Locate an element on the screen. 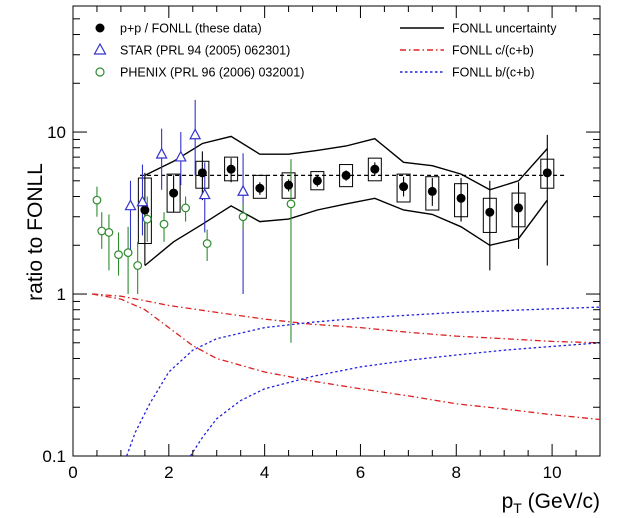 Image resolution: width=621 pixels, height=518 pixels. y-axis-title: ratio to FONLL is located at coordinates (35, 232).